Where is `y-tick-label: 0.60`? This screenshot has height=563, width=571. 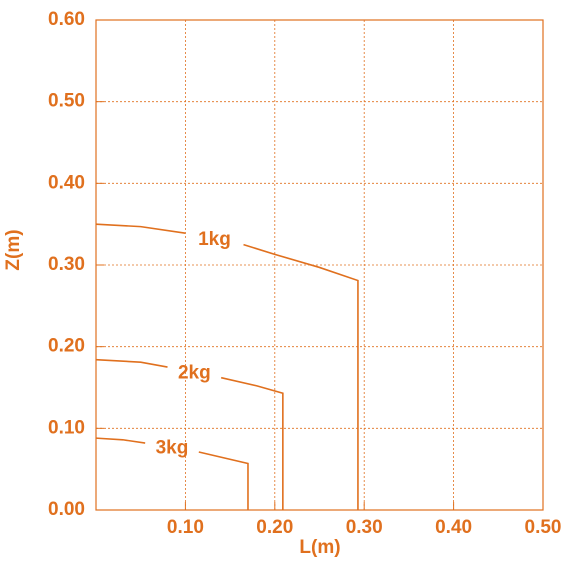 y-tick-label: 0.60 is located at coordinates (66, 19).